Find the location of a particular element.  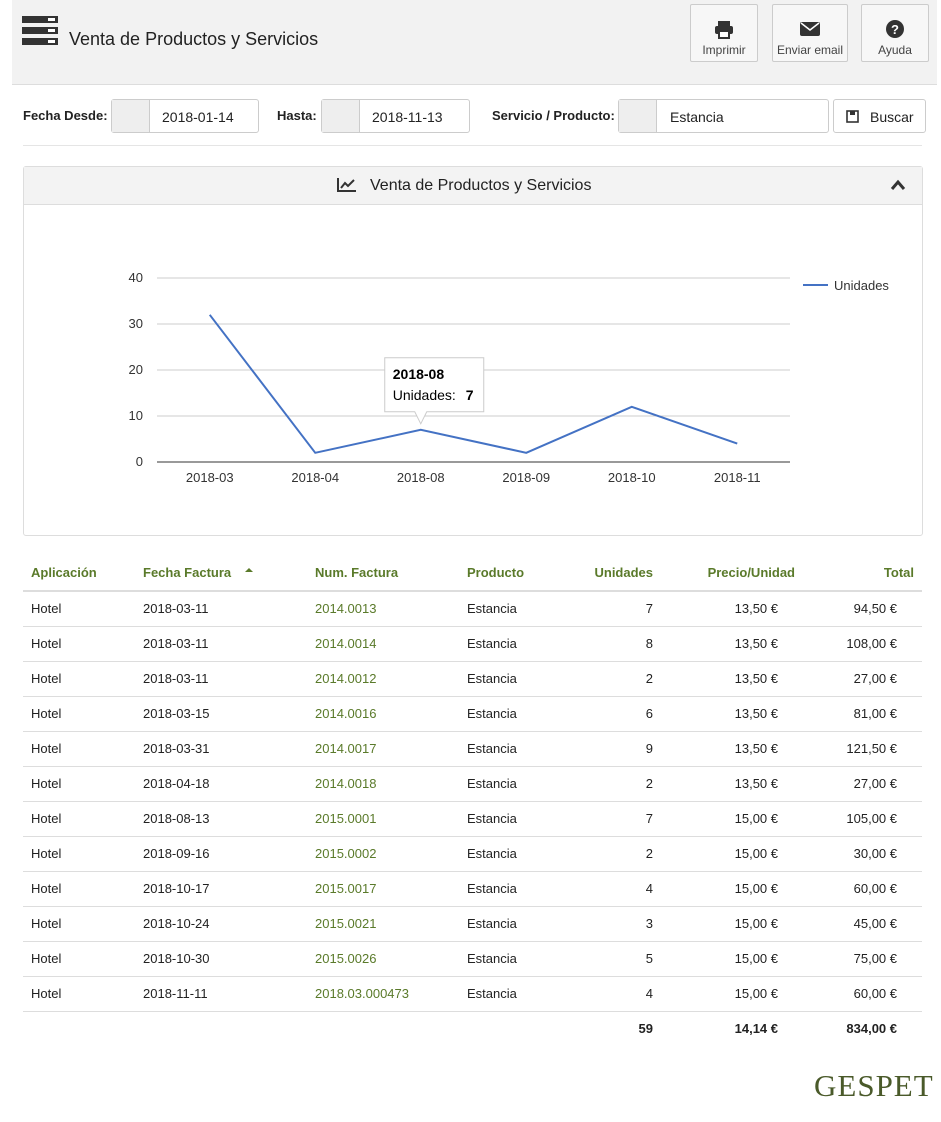

column-header: Aplicación is located at coordinates (64, 572).